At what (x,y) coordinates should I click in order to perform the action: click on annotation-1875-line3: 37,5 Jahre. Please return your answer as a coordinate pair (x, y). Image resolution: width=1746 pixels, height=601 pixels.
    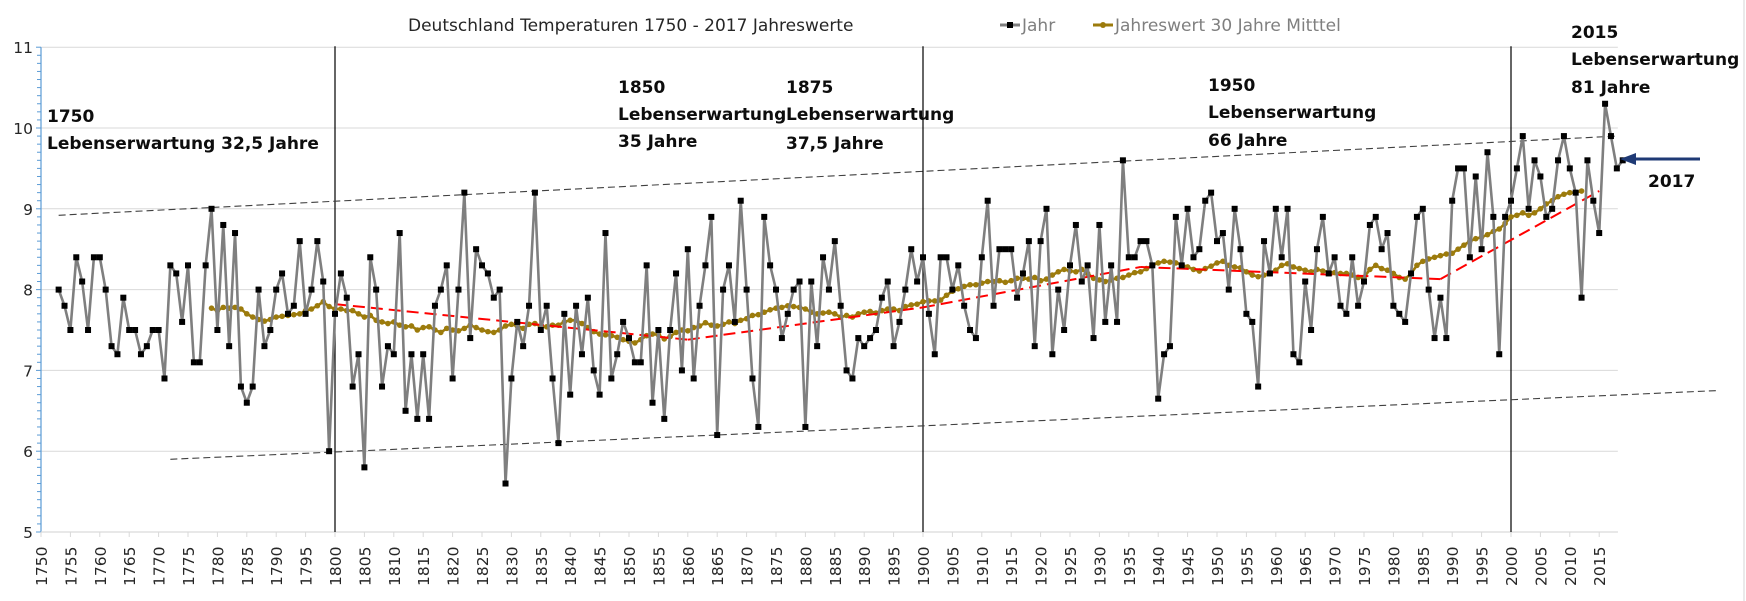
    Looking at the image, I should click on (835, 144).